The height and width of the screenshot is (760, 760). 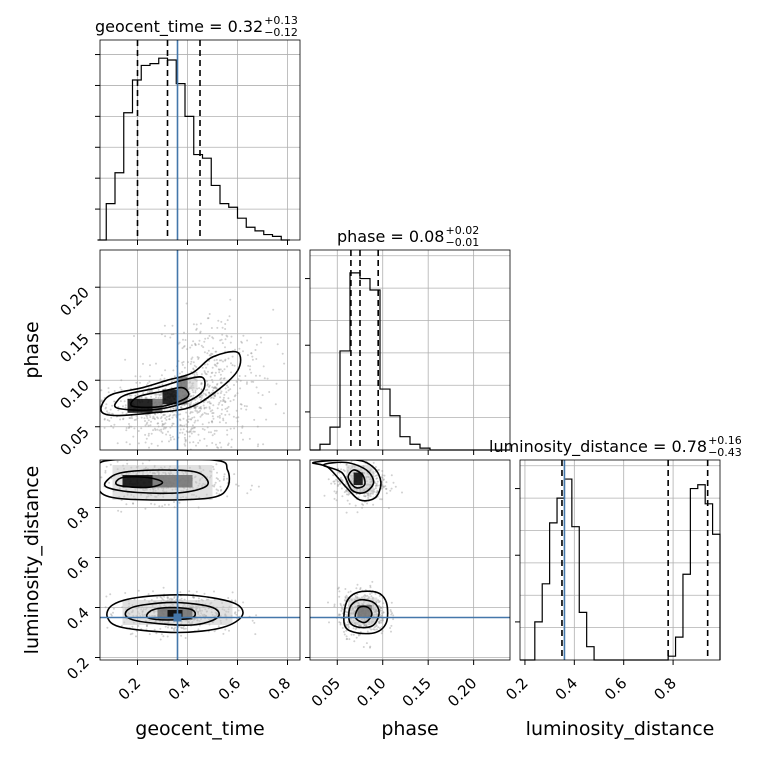 What do you see at coordinates (462, 230) in the screenshot?
I see `panel-title-plus: +0.02` at bounding box center [462, 230].